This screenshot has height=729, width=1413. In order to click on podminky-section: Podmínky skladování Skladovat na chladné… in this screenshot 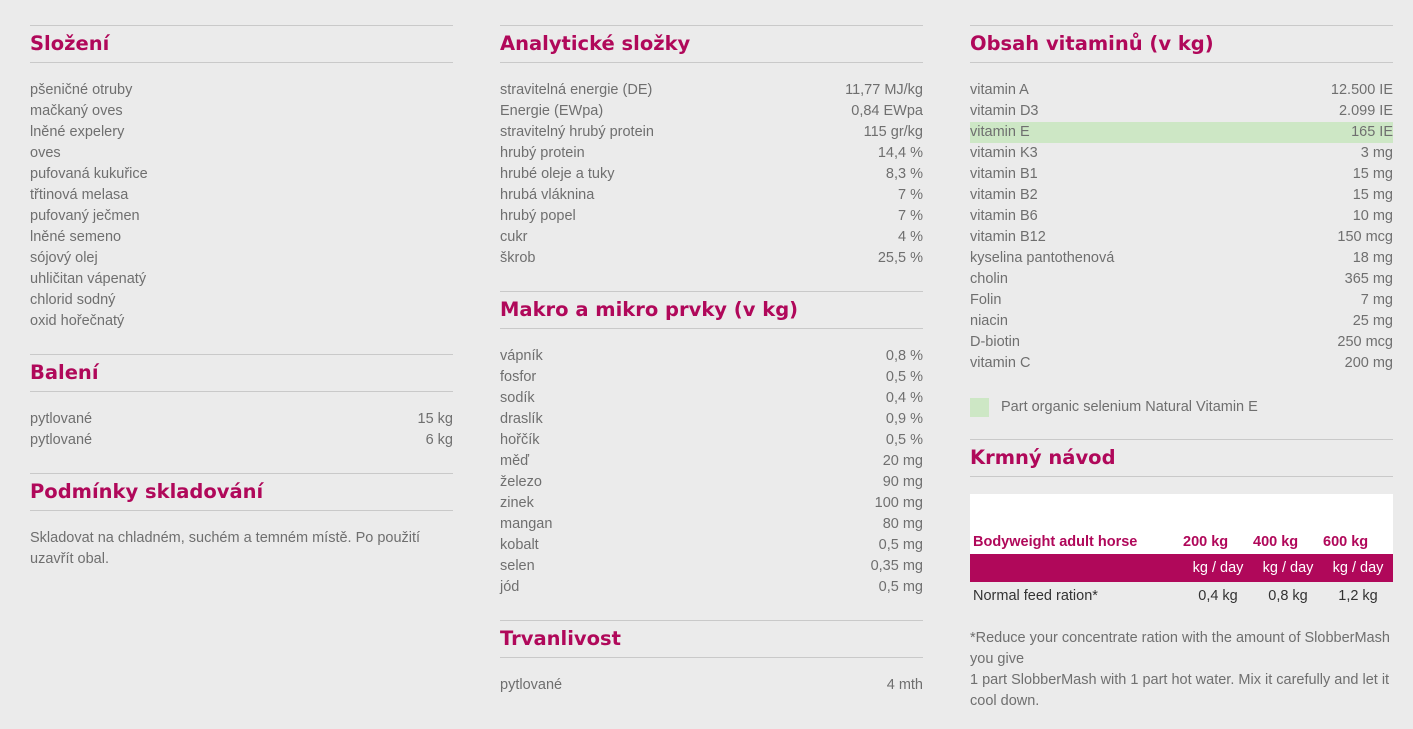, I will do `click(241, 521)`.